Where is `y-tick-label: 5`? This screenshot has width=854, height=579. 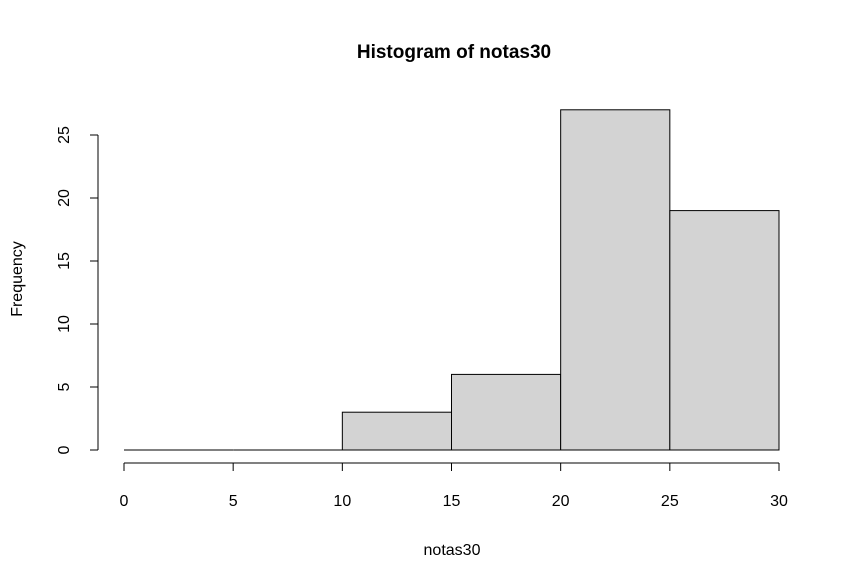
y-tick-label: 5 is located at coordinates (64, 386).